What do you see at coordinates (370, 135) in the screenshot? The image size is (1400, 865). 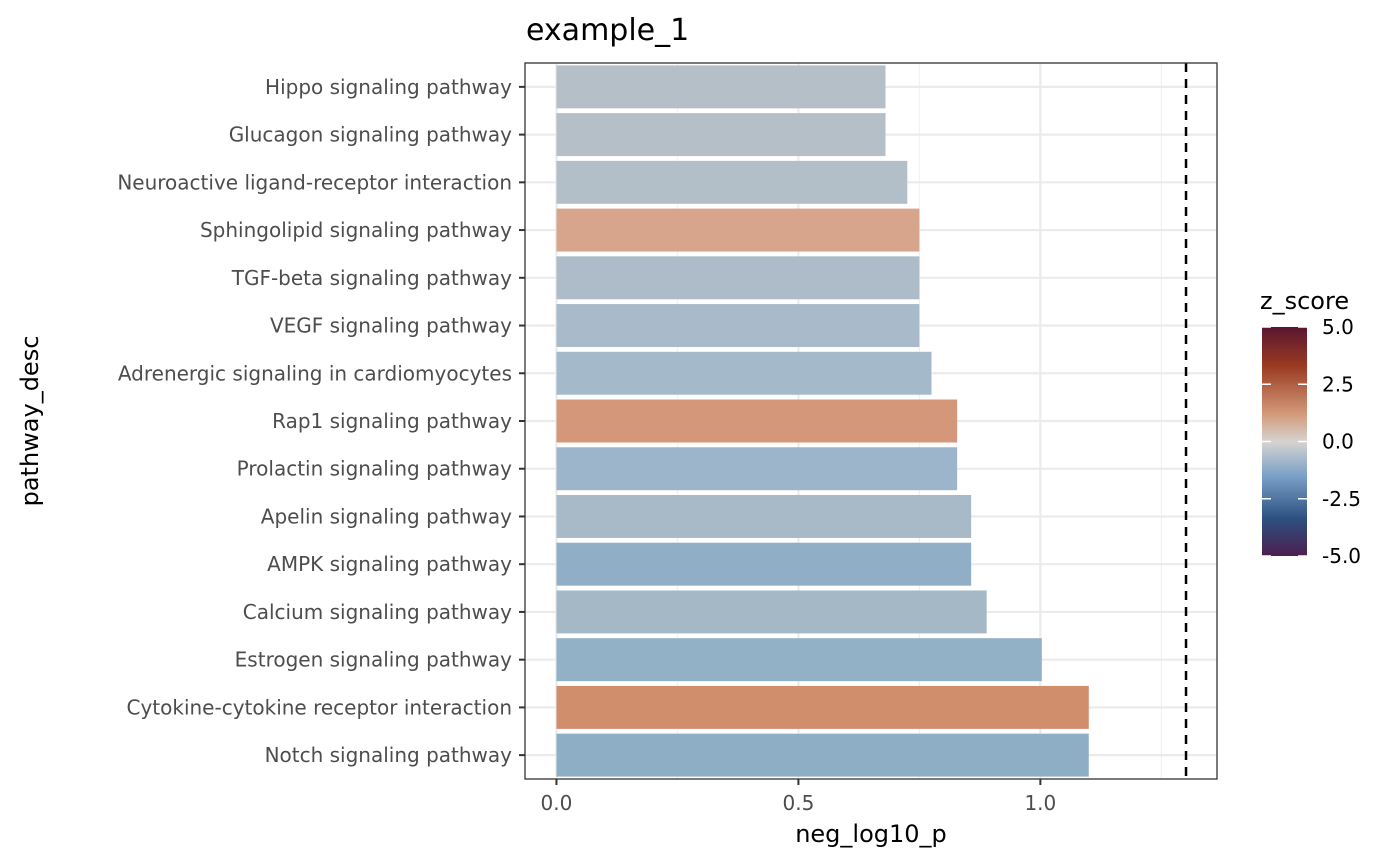 I see `y-tick-label: Glucagon signaling pathway` at bounding box center [370, 135].